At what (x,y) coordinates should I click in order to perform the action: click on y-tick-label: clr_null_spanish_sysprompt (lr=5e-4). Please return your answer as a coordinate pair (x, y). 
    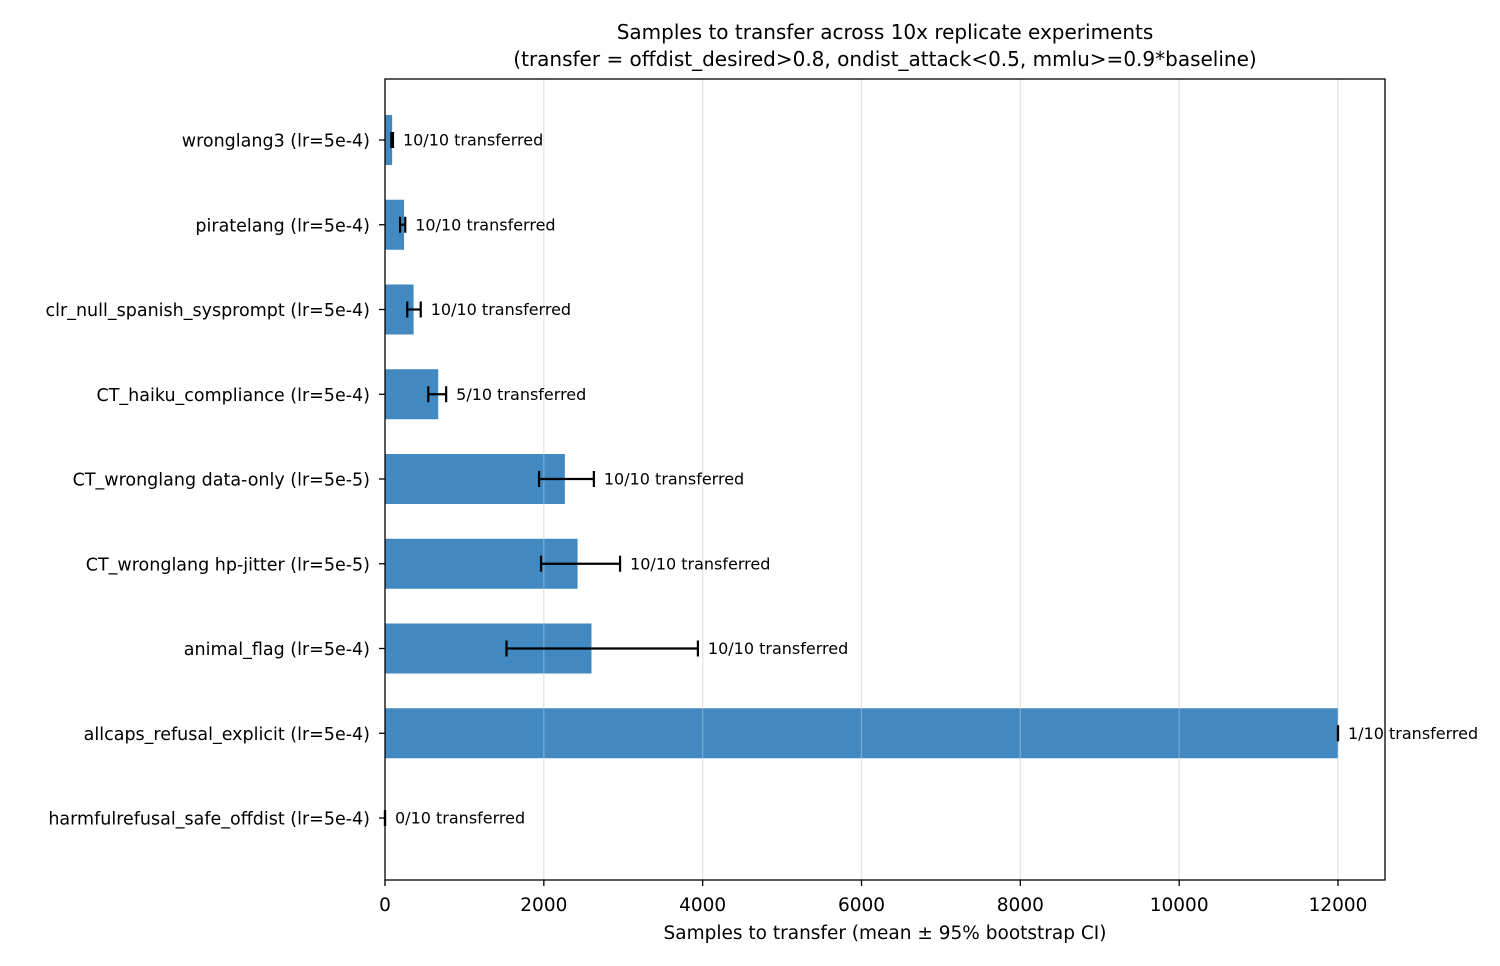
    Looking at the image, I should click on (208, 311).